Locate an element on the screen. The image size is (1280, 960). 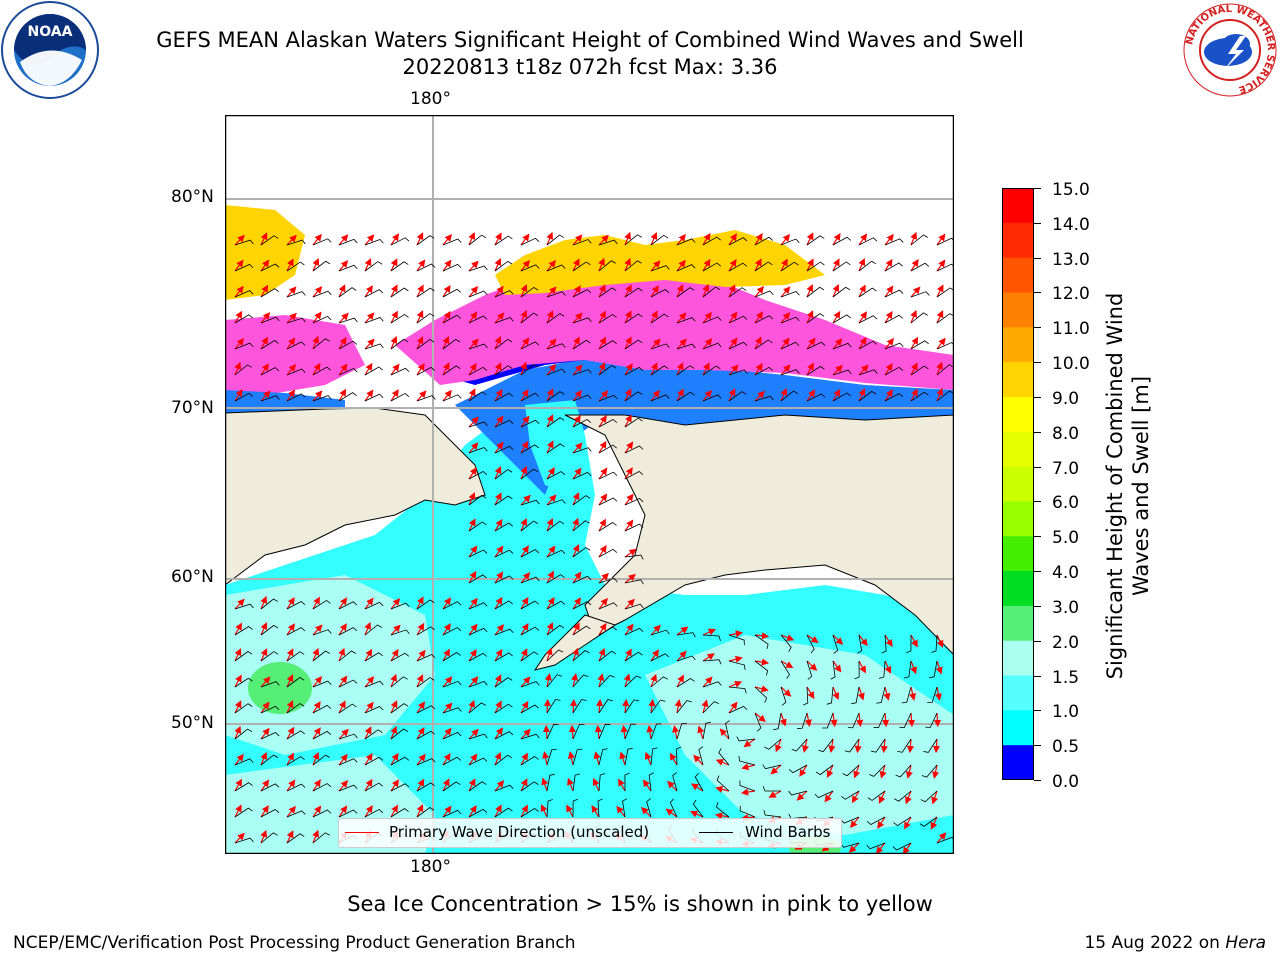
colorbar-tick: 0.0 is located at coordinates (1066, 782).